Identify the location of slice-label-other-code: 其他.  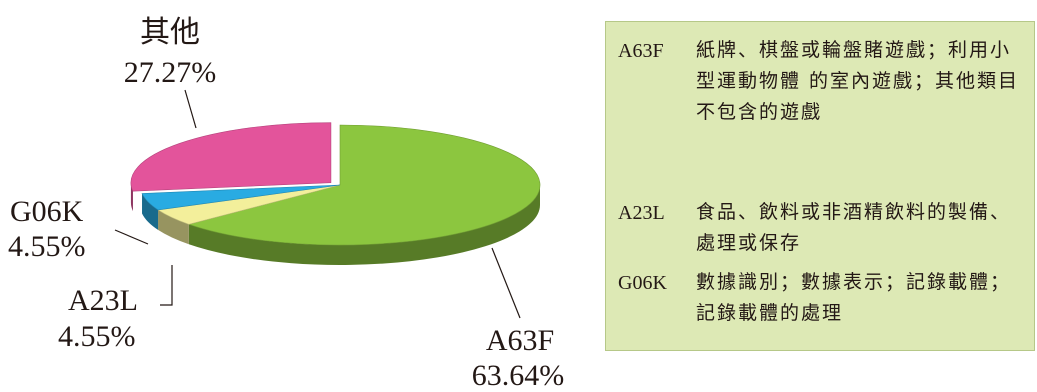
(170, 32).